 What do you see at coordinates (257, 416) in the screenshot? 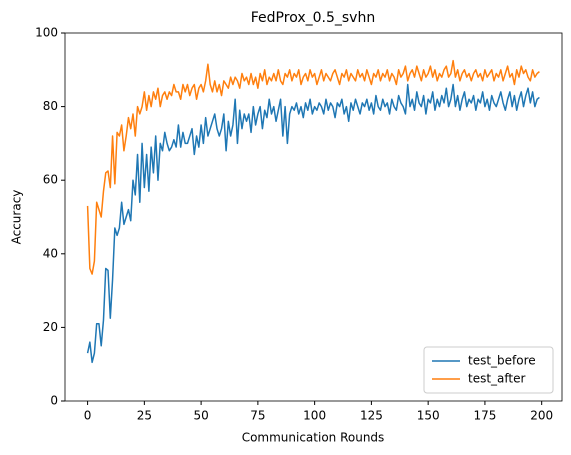
I see `x-tick-label: 75` at bounding box center [257, 416].